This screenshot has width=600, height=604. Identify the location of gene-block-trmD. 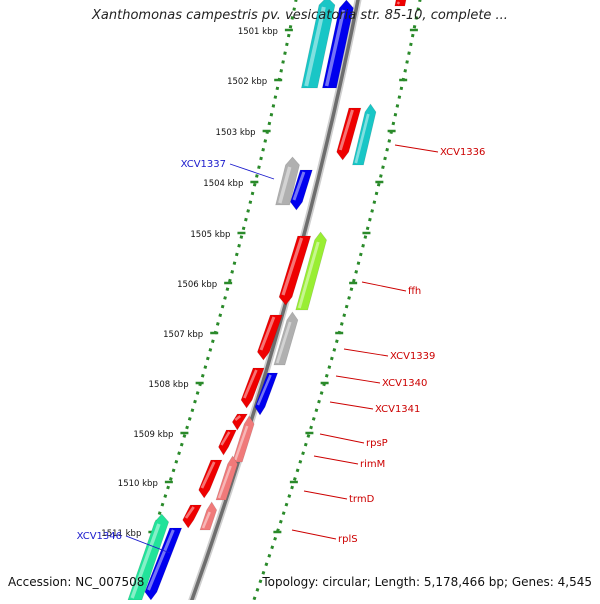
(208, 516).